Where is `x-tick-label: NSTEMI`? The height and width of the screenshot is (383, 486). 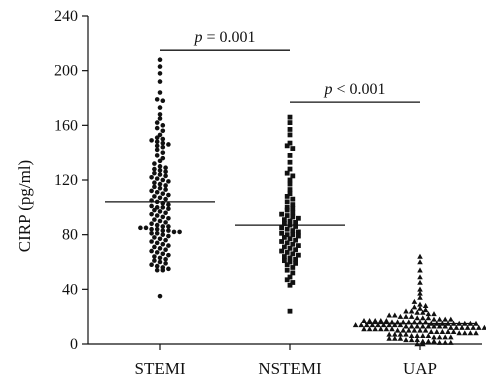 x-tick-label: NSTEMI is located at coordinates (290, 368).